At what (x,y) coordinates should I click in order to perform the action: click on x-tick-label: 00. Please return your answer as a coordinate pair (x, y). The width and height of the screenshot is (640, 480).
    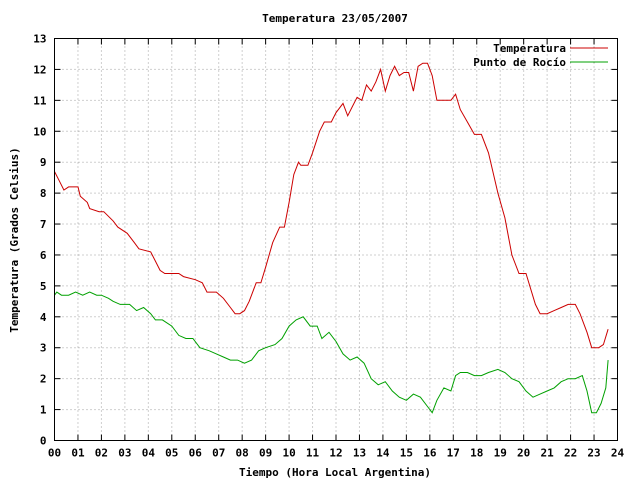
    Looking at the image, I should click on (54, 453).